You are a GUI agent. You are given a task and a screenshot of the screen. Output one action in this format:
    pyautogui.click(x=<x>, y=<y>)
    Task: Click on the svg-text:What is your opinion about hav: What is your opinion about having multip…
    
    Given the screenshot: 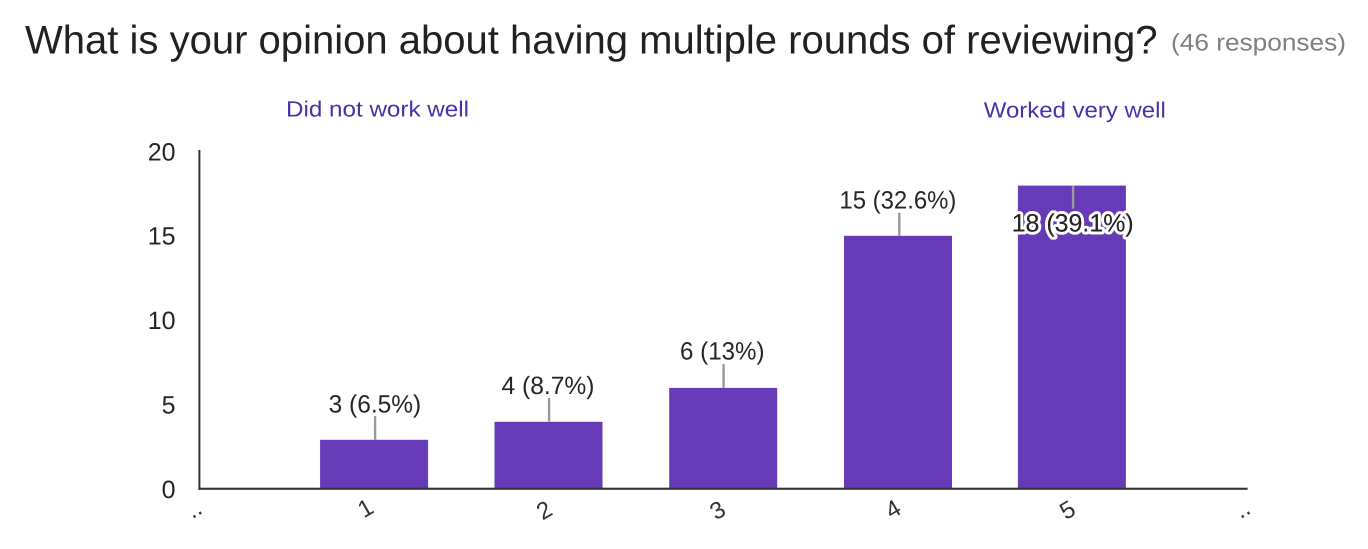 What is the action you would take?
    pyautogui.click(x=591, y=41)
    